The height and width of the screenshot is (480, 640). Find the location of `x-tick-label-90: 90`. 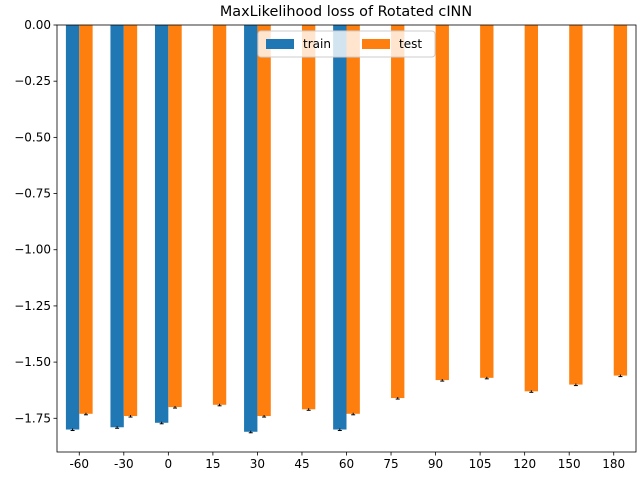

x-tick-label-90: 90 is located at coordinates (435, 464).